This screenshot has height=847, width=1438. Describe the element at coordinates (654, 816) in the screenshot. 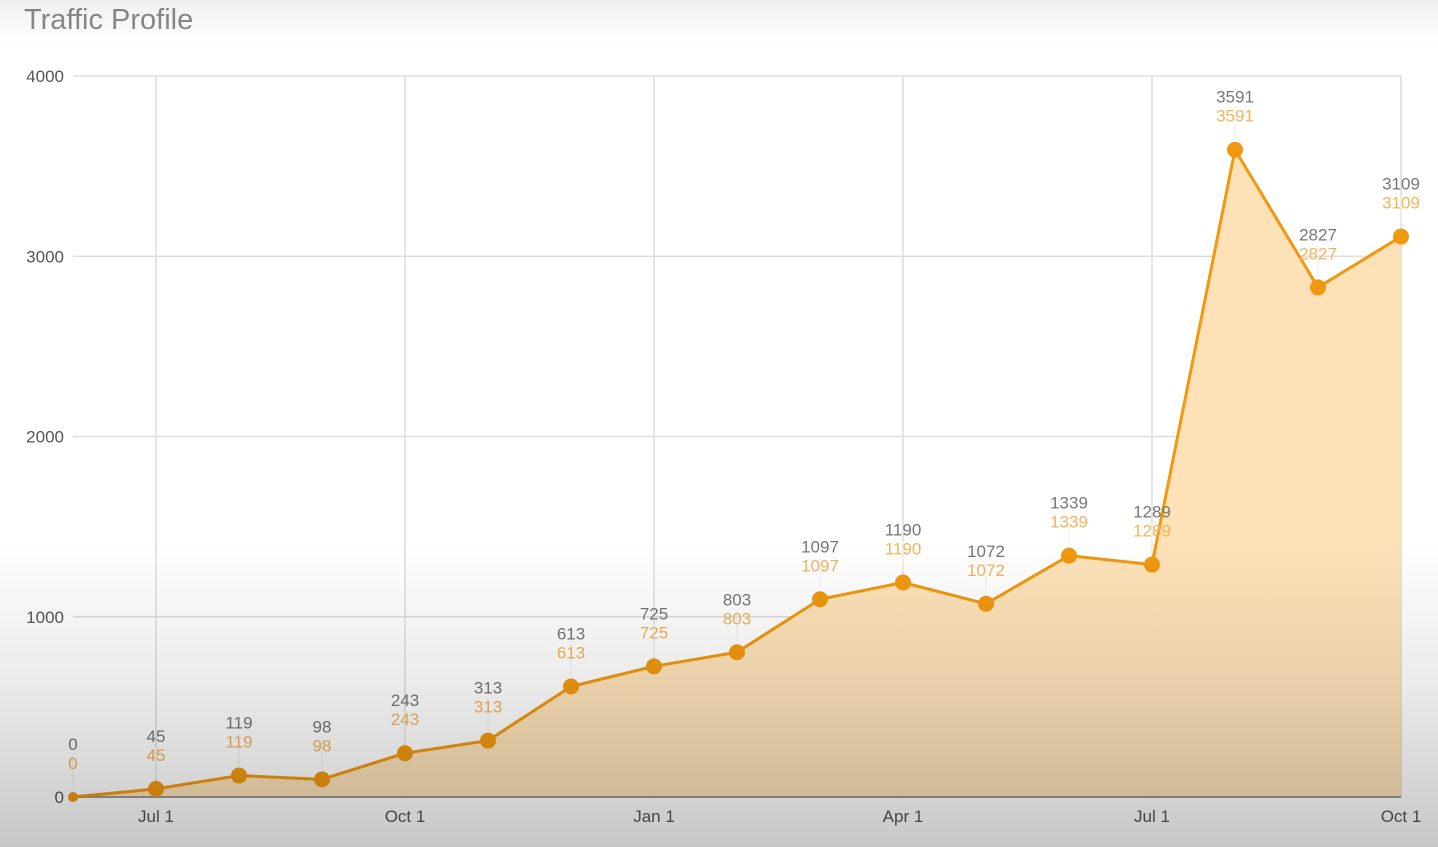

I see `x-tick-label: Jan 1` at that location.